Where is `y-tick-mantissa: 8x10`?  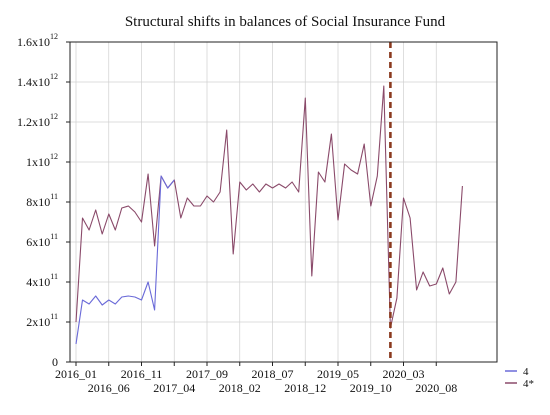
y-tick-mantissa: 8x10 is located at coordinates (38, 202).